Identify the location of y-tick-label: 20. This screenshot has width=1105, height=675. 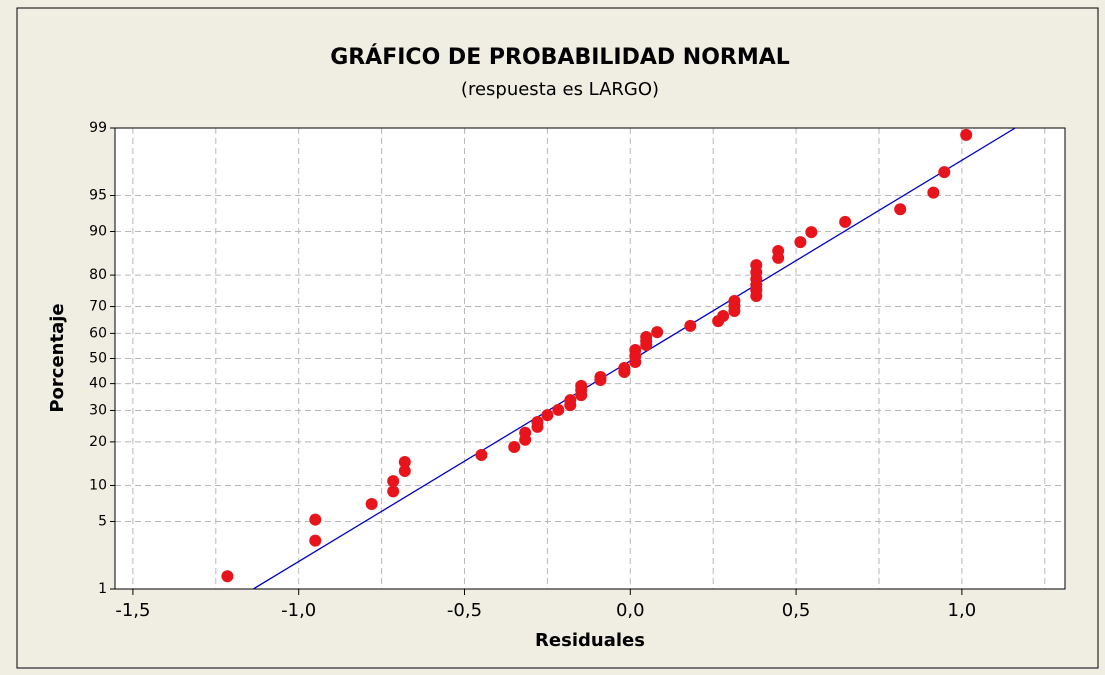
(98, 442).